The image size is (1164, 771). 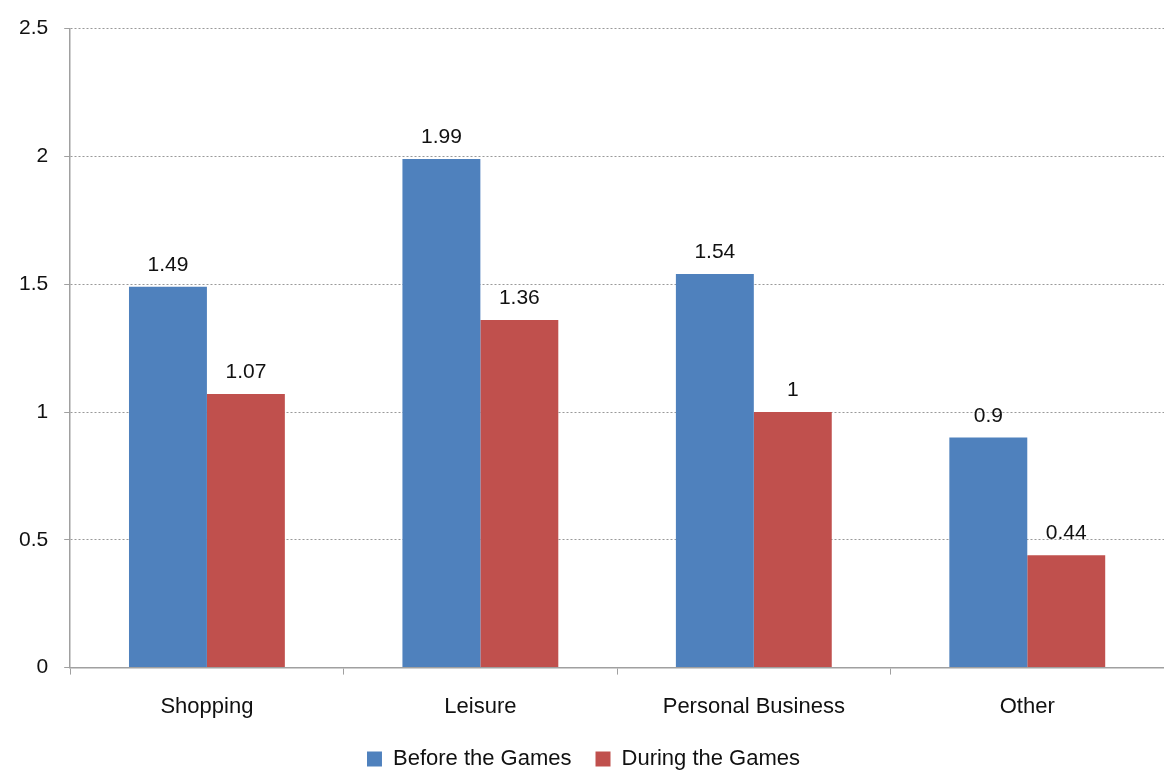 What do you see at coordinates (988, 414) in the screenshot?
I see `data-label: 0.9` at bounding box center [988, 414].